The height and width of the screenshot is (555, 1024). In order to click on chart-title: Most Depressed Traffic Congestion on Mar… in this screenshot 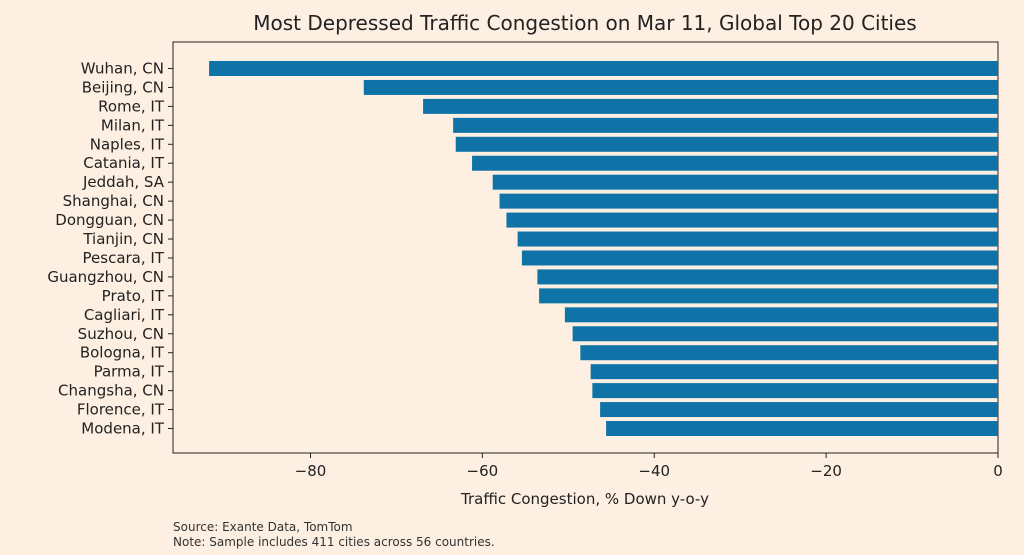, I will do `click(584, 23)`.